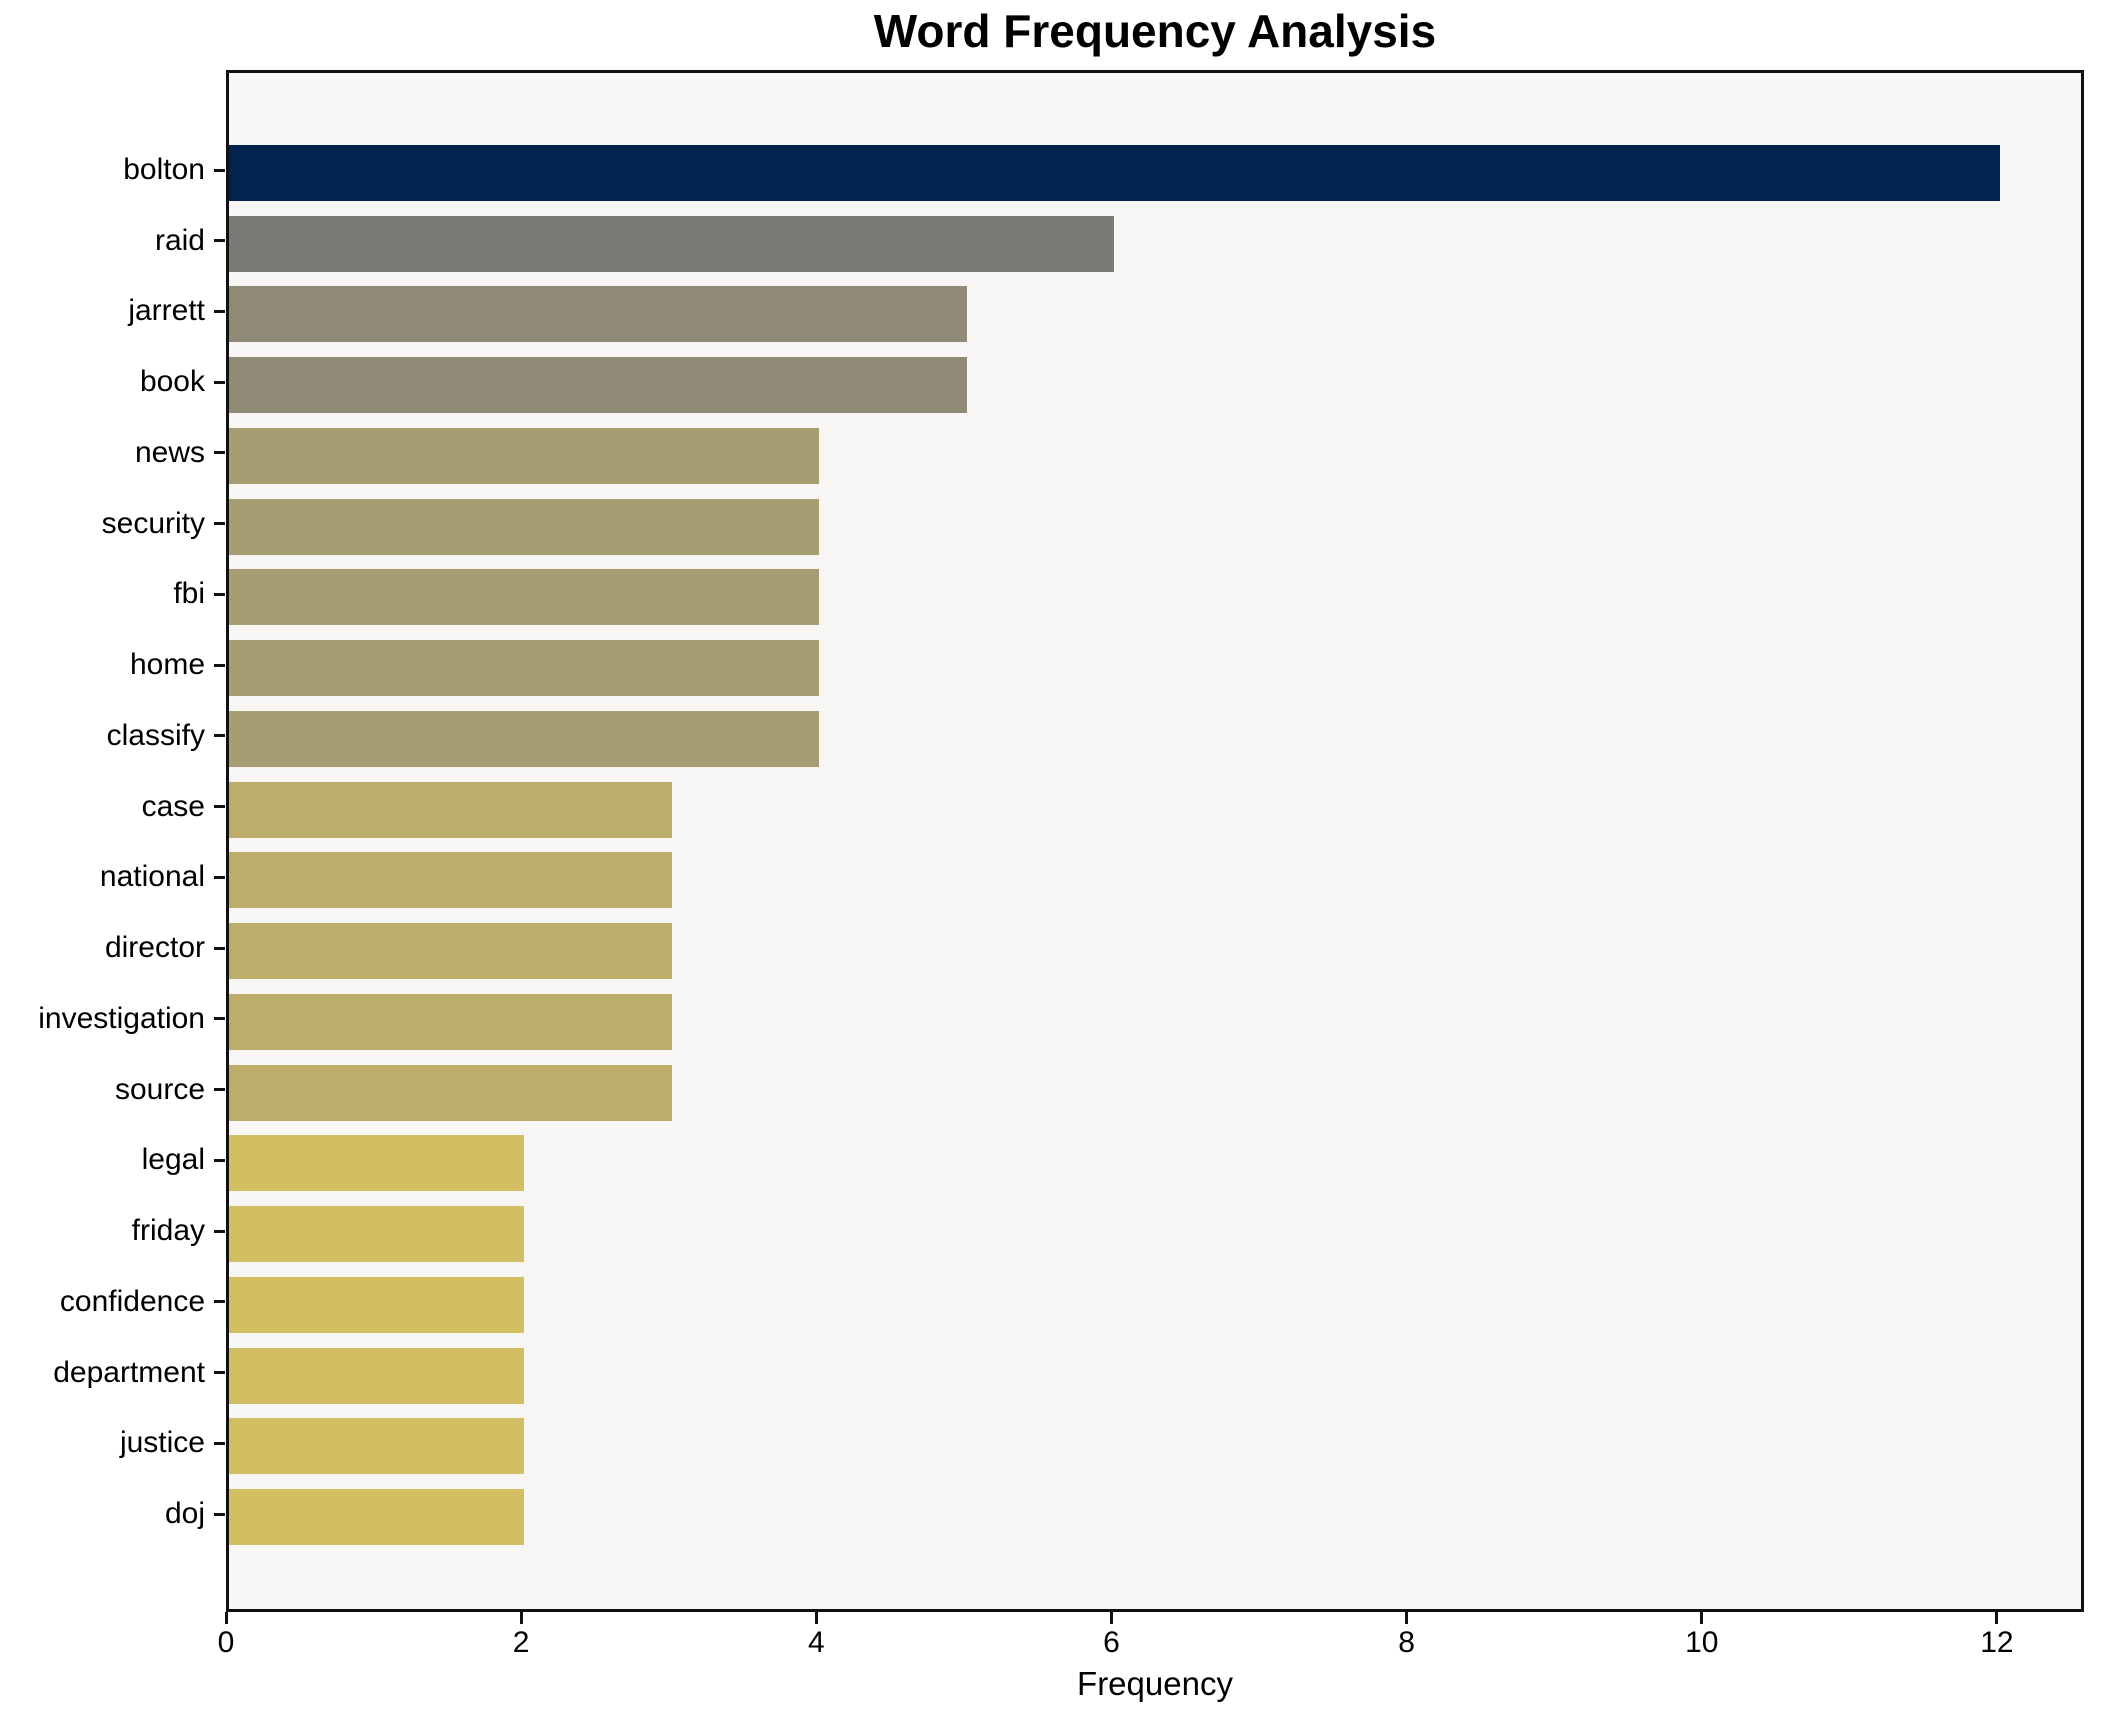 The image size is (2104, 1722). What do you see at coordinates (129, 1372) in the screenshot?
I see `y-tick-label-department: department` at bounding box center [129, 1372].